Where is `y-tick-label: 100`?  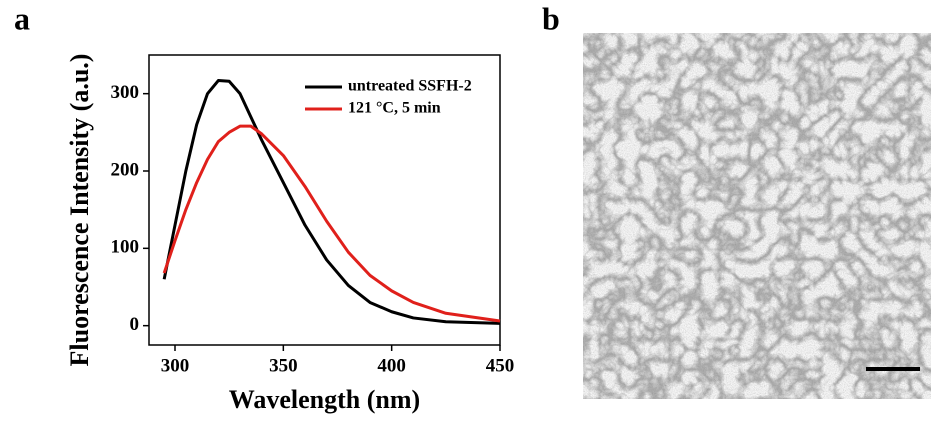 y-tick-label: 100 is located at coordinates (125, 247).